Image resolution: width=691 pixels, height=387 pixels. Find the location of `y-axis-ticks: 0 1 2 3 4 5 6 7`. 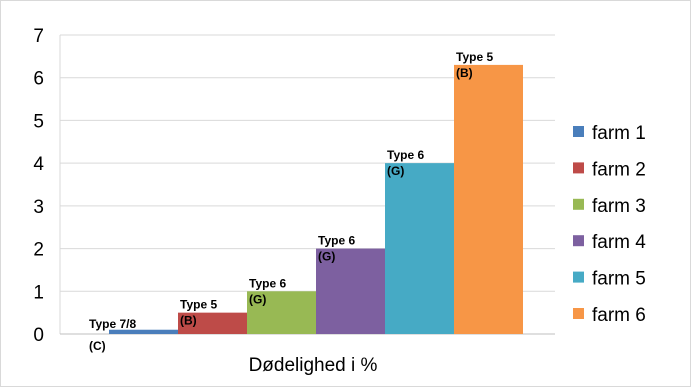

y-axis-ticks: 0 1 2 3 4 5 6 7 is located at coordinates (38, 186).